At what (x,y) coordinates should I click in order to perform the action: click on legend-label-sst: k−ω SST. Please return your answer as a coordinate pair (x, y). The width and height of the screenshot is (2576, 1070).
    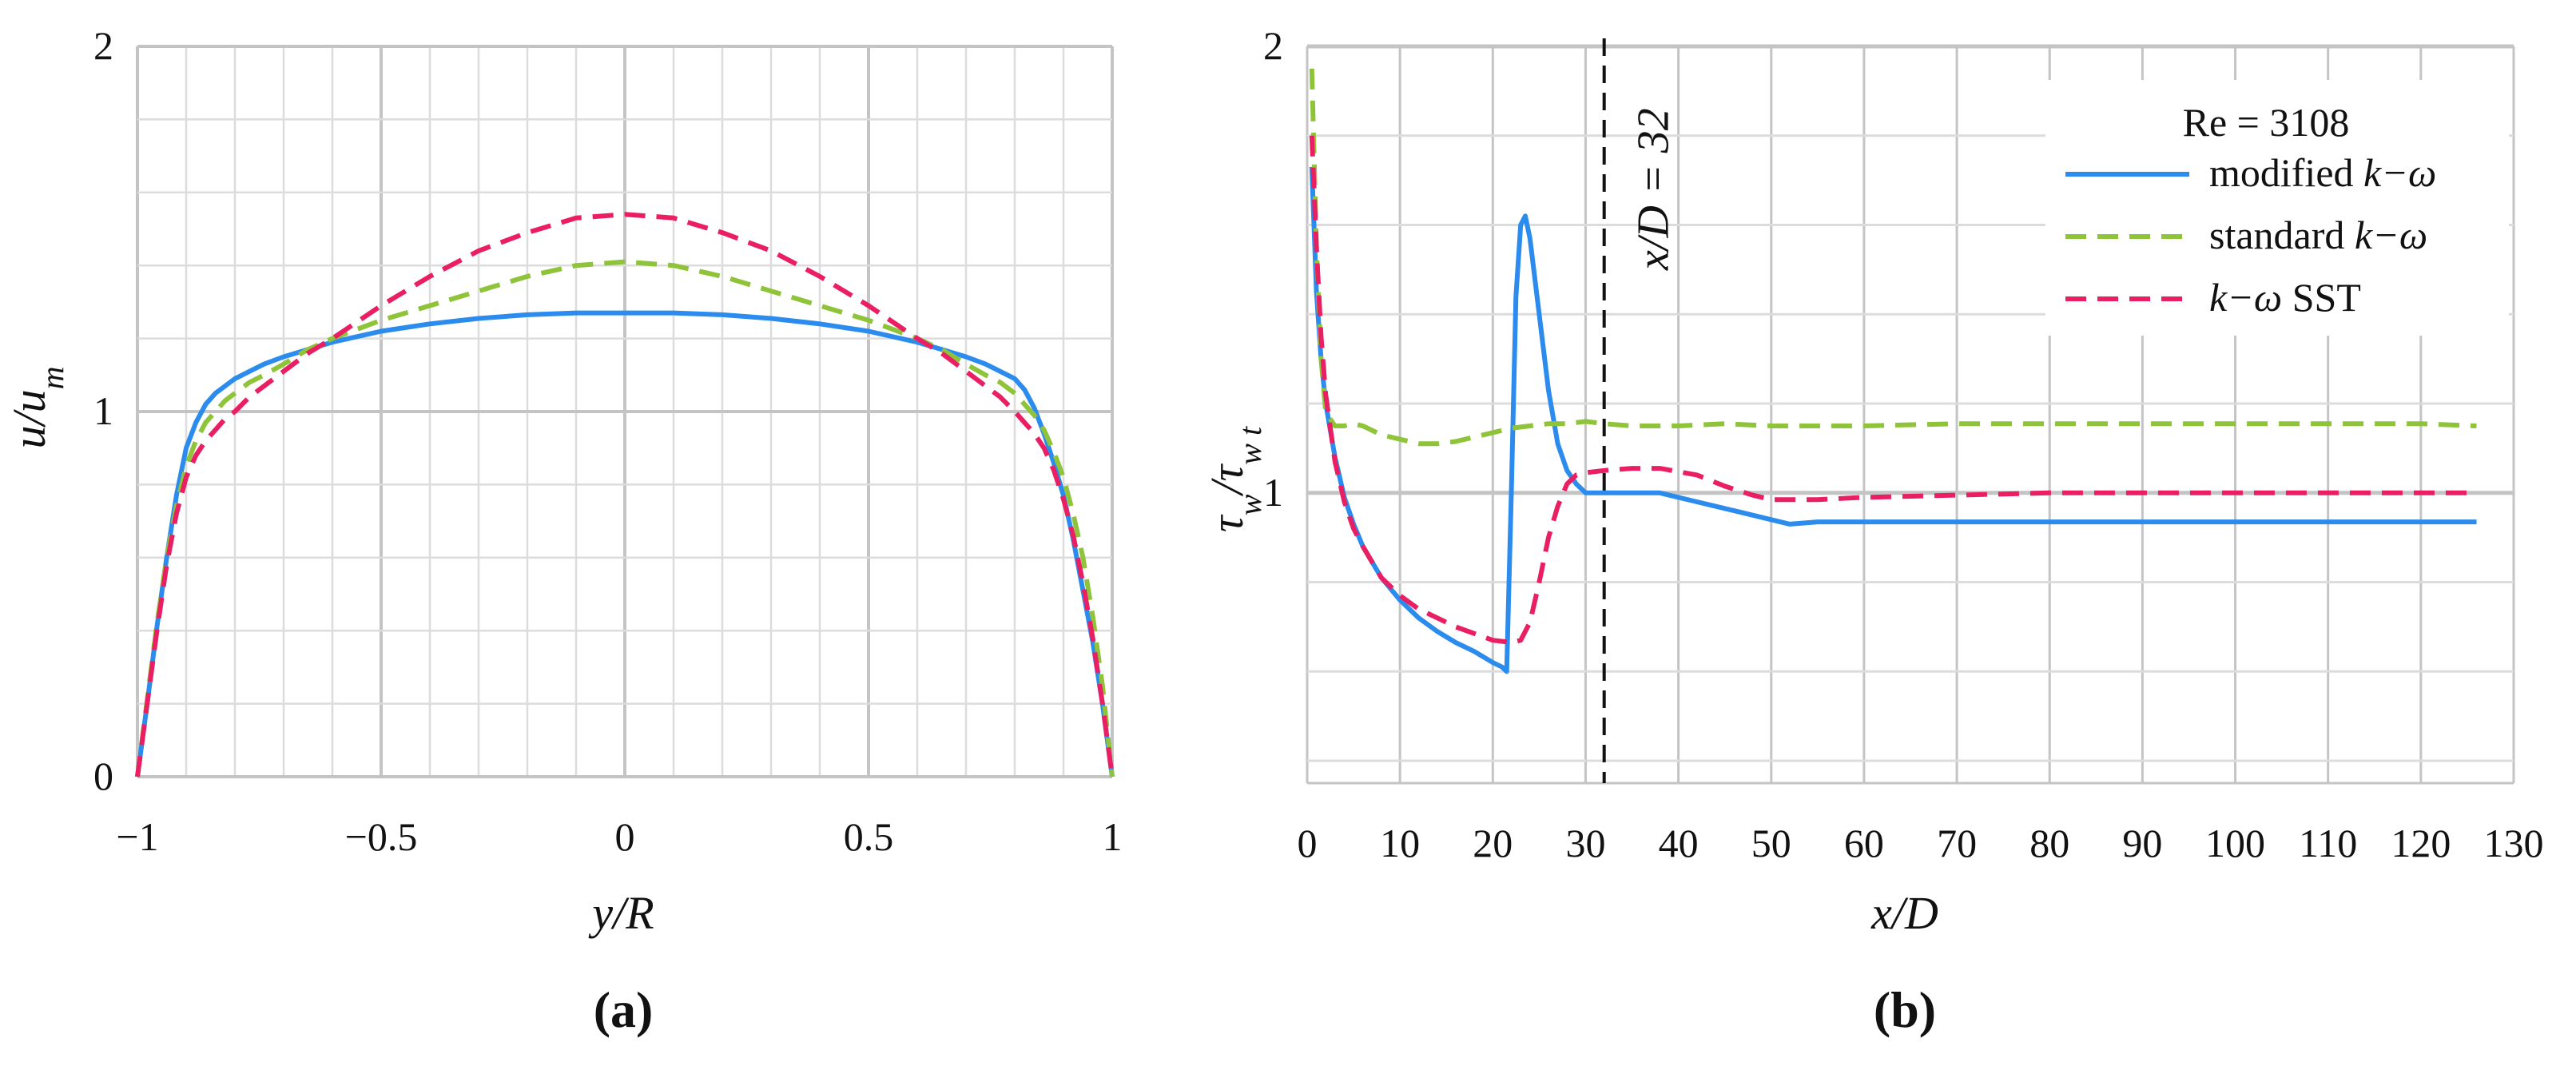
    Looking at the image, I should click on (2285, 297).